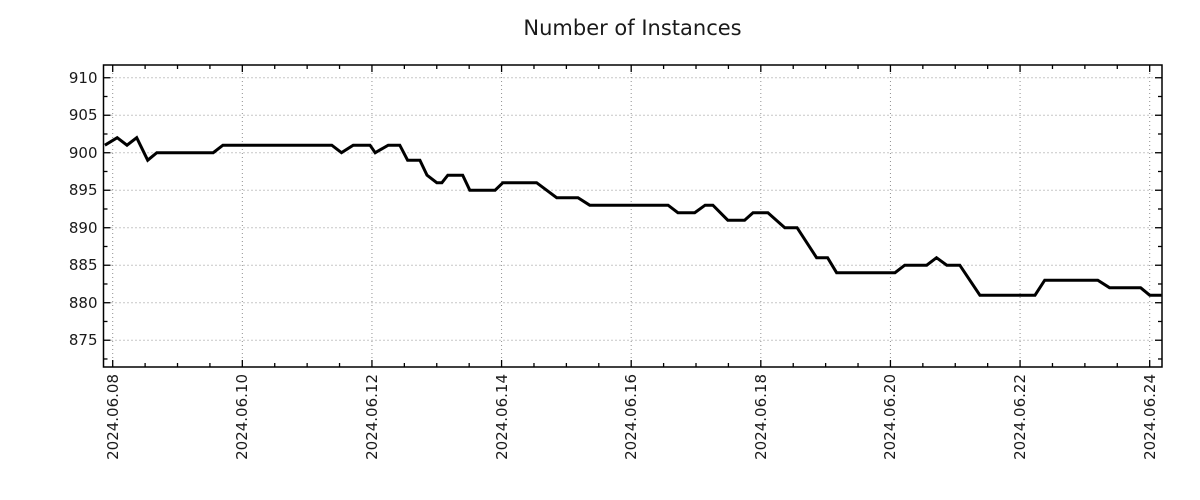  What do you see at coordinates (1149, 417) in the screenshot?
I see `x-tick-label: 2024.06.24` at bounding box center [1149, 417].